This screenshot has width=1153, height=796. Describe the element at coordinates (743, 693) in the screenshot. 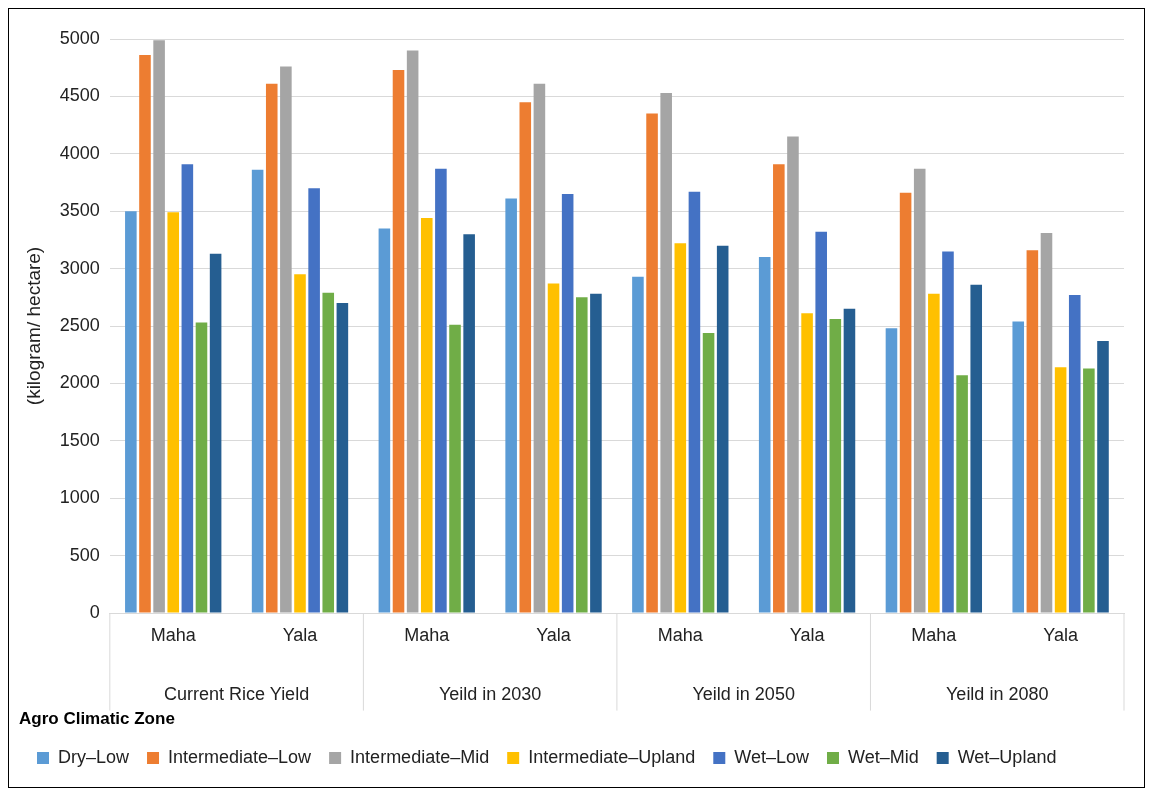

I see `text: Yeild in 2050` at that location.